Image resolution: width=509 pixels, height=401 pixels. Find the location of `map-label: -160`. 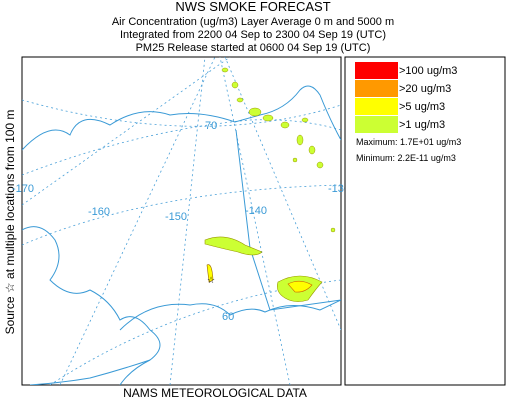

map-label: -160 is located at coordinates (99, 212).